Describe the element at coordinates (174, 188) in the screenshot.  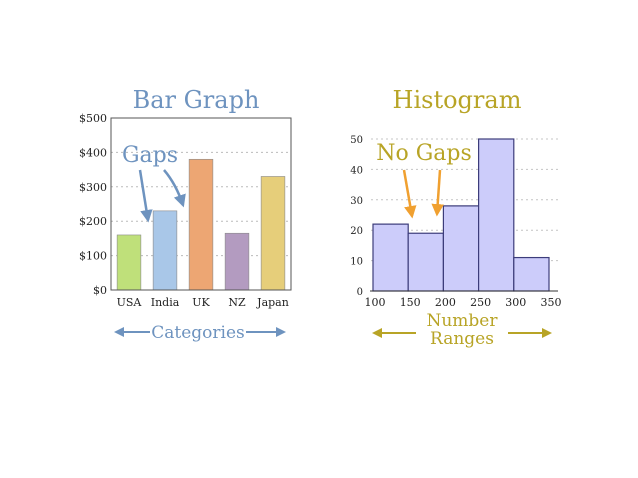
I see `gaps-arrow-right` at that location.